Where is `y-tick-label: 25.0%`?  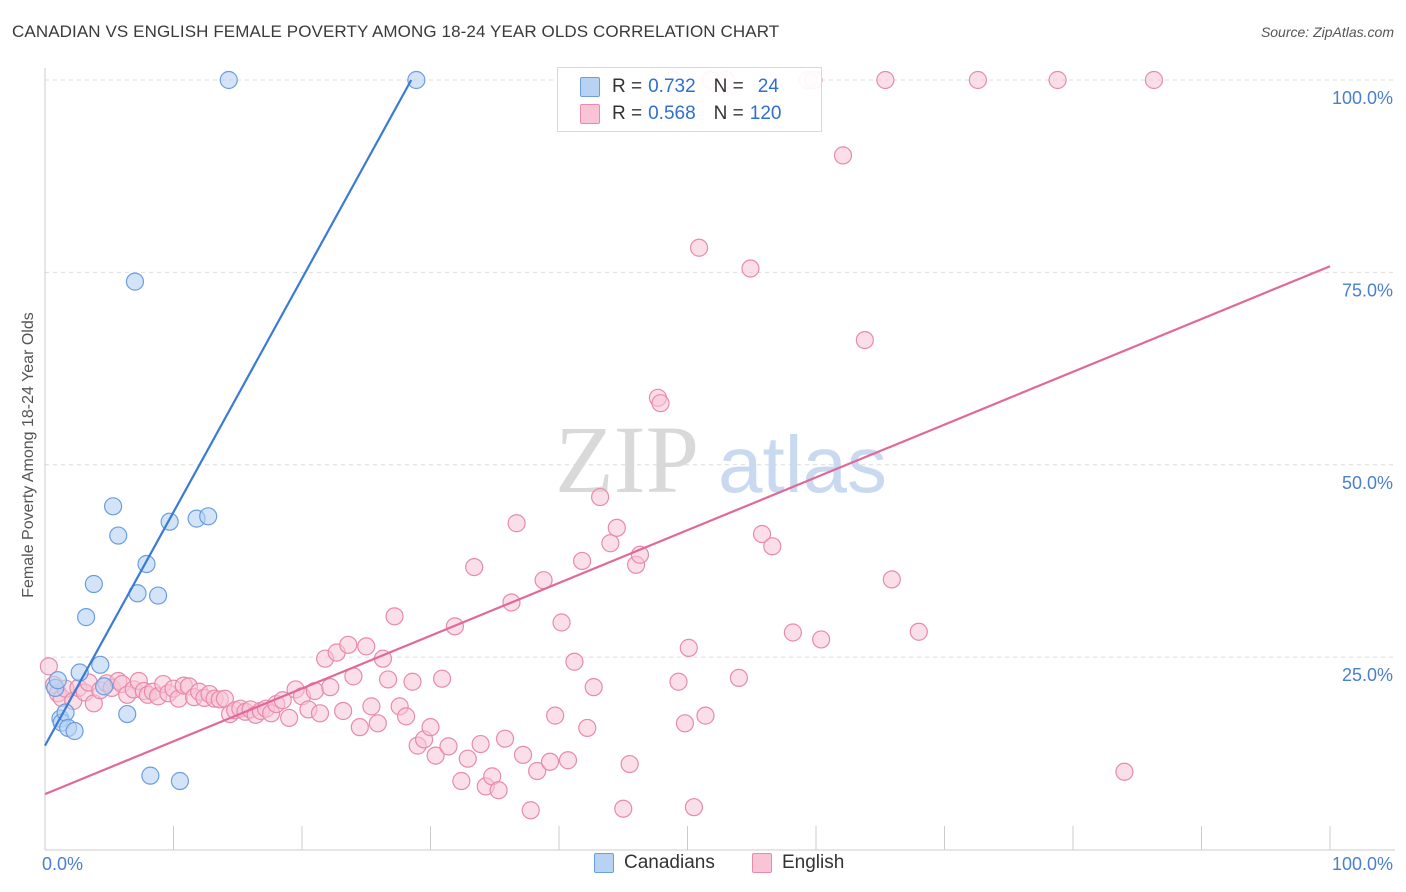 y-tick-label: 25.0% is located at coordinates (1367, 675).